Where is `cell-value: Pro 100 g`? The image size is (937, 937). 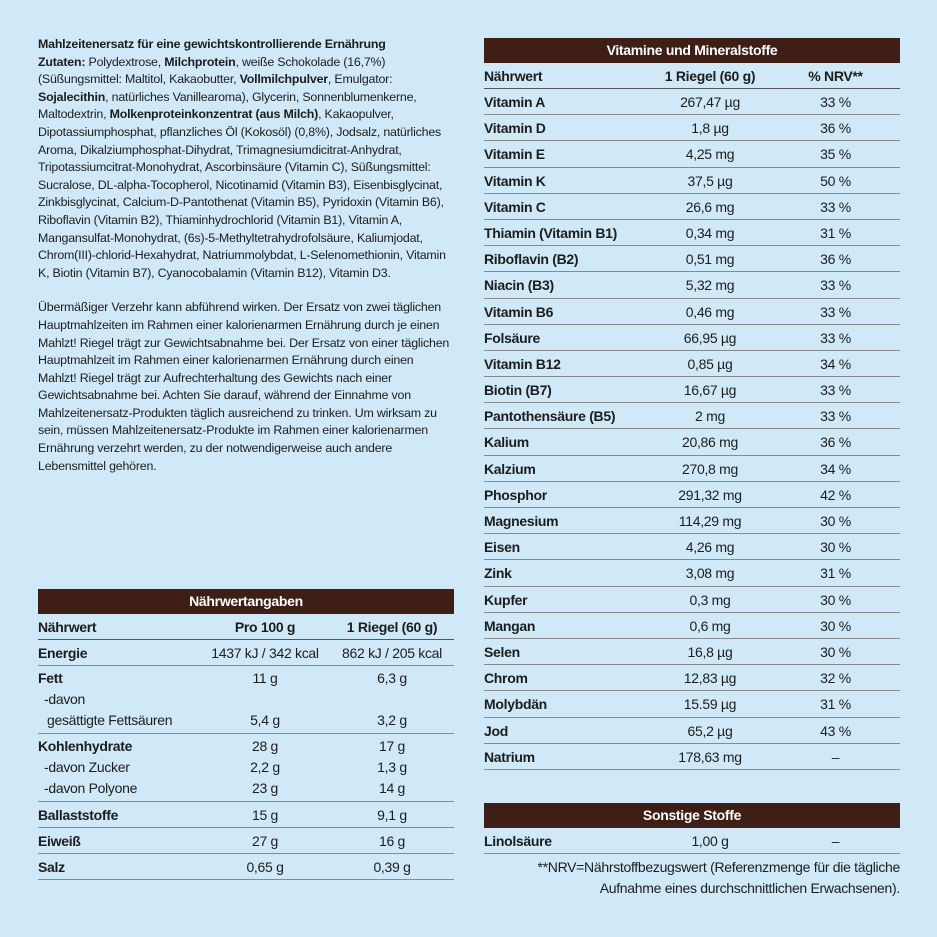
cell-value: Pro 100 g is located at coordinates (265, 627).